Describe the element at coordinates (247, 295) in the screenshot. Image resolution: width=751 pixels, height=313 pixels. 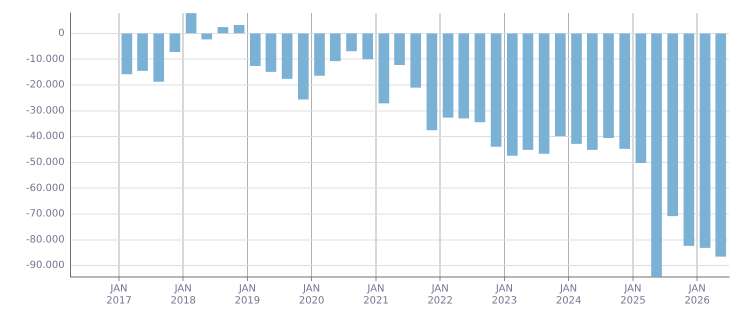
I see `x-tick-label: JAN 2019` at that location.